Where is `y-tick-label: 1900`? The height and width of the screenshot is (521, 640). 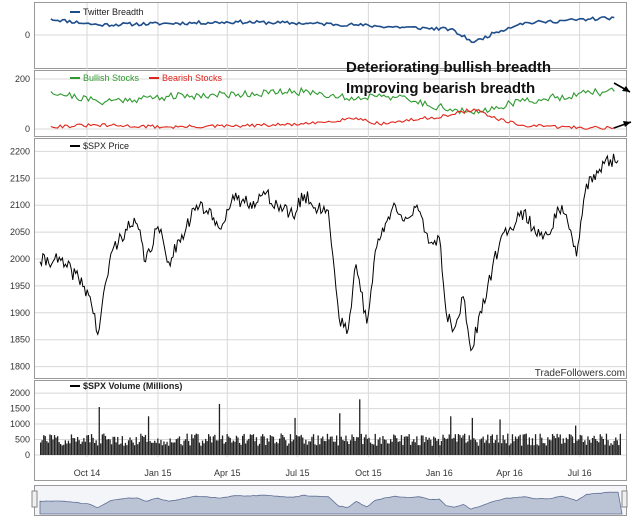 y-tick-label: 1900 is located at coordinates (20, 313).